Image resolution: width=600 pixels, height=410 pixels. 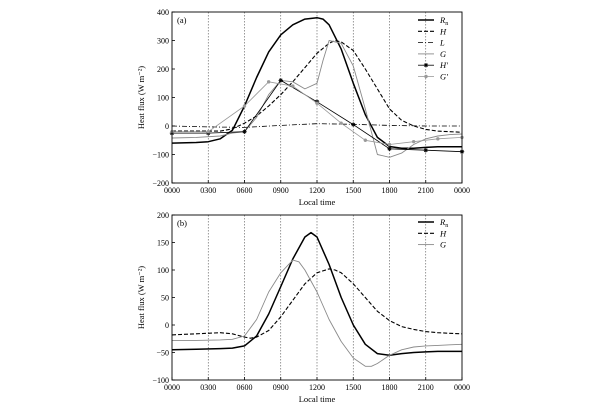 What do you see at coordinates (443, 65) in the screenshot?
I see `legend-label: H′` at bounding box center [443, 65].